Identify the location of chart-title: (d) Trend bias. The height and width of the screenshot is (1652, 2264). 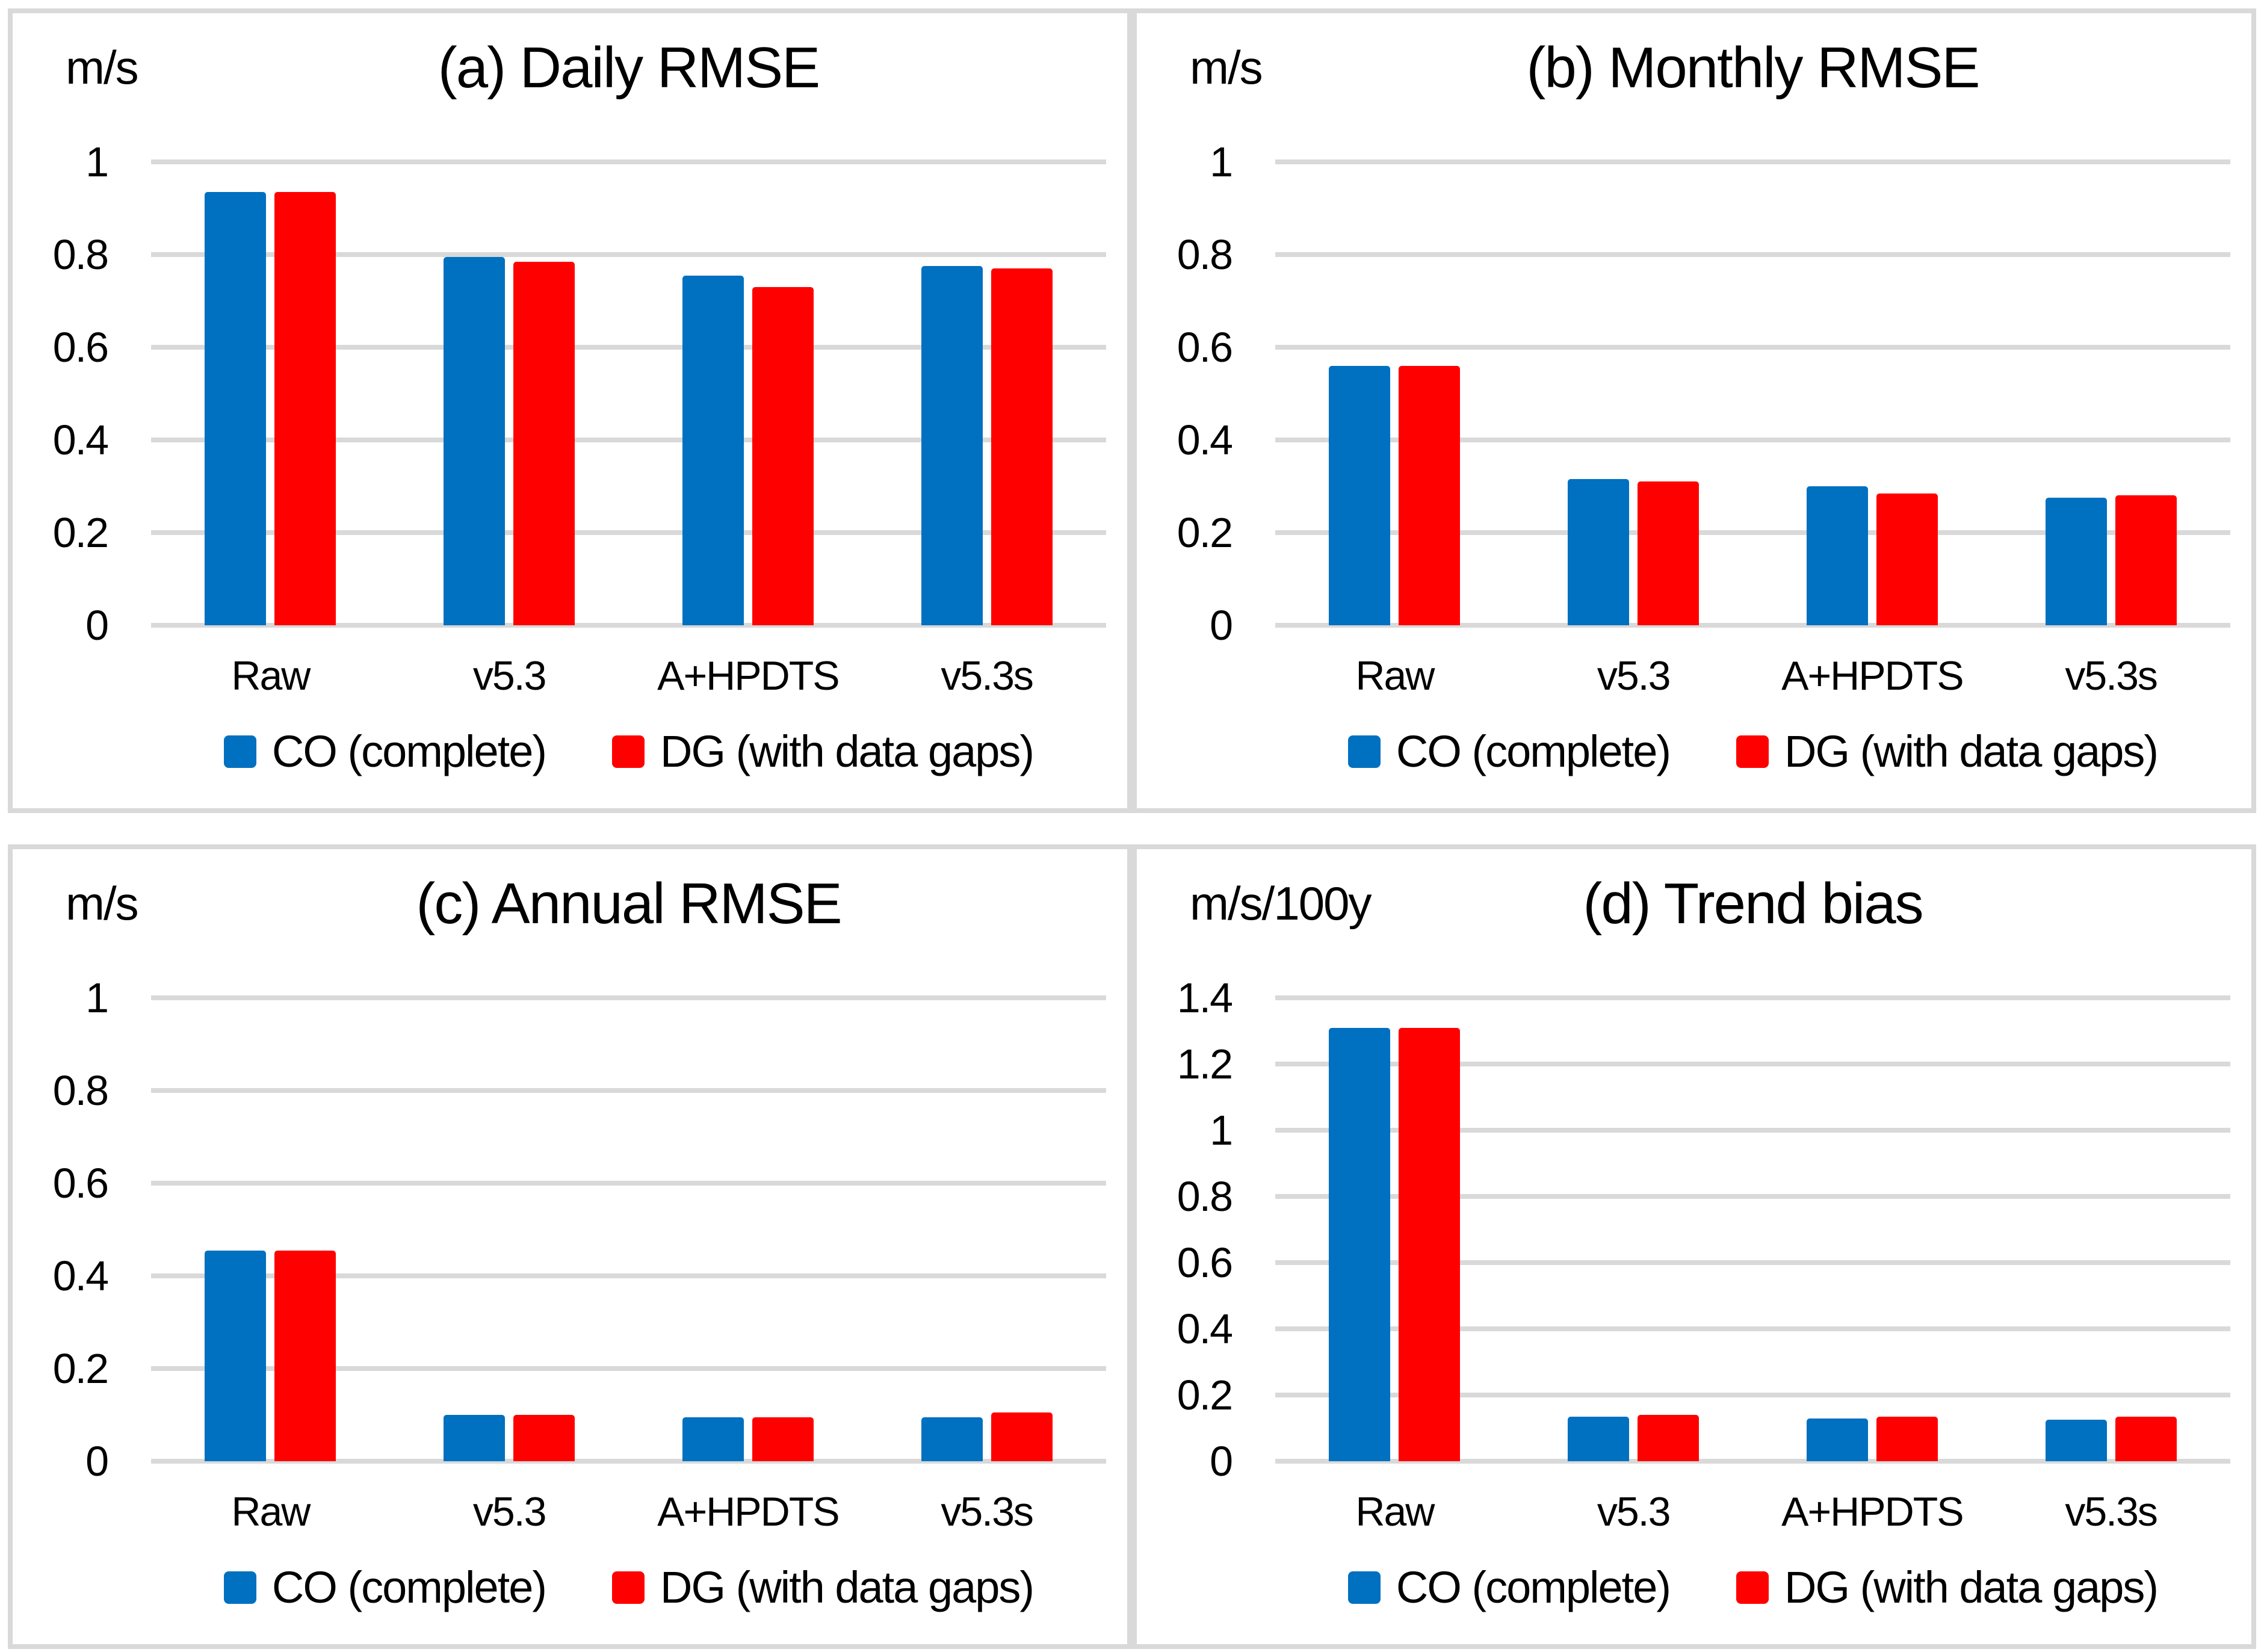
(1753, 904).